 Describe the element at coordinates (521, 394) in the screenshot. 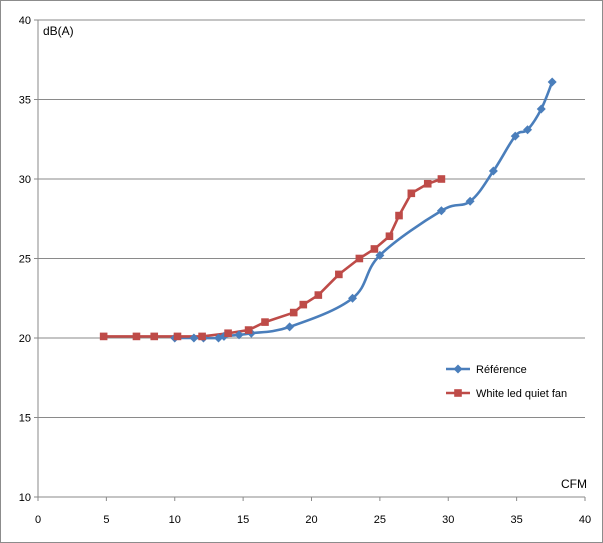

I see `legend-label: White led quiet fan` at that location.